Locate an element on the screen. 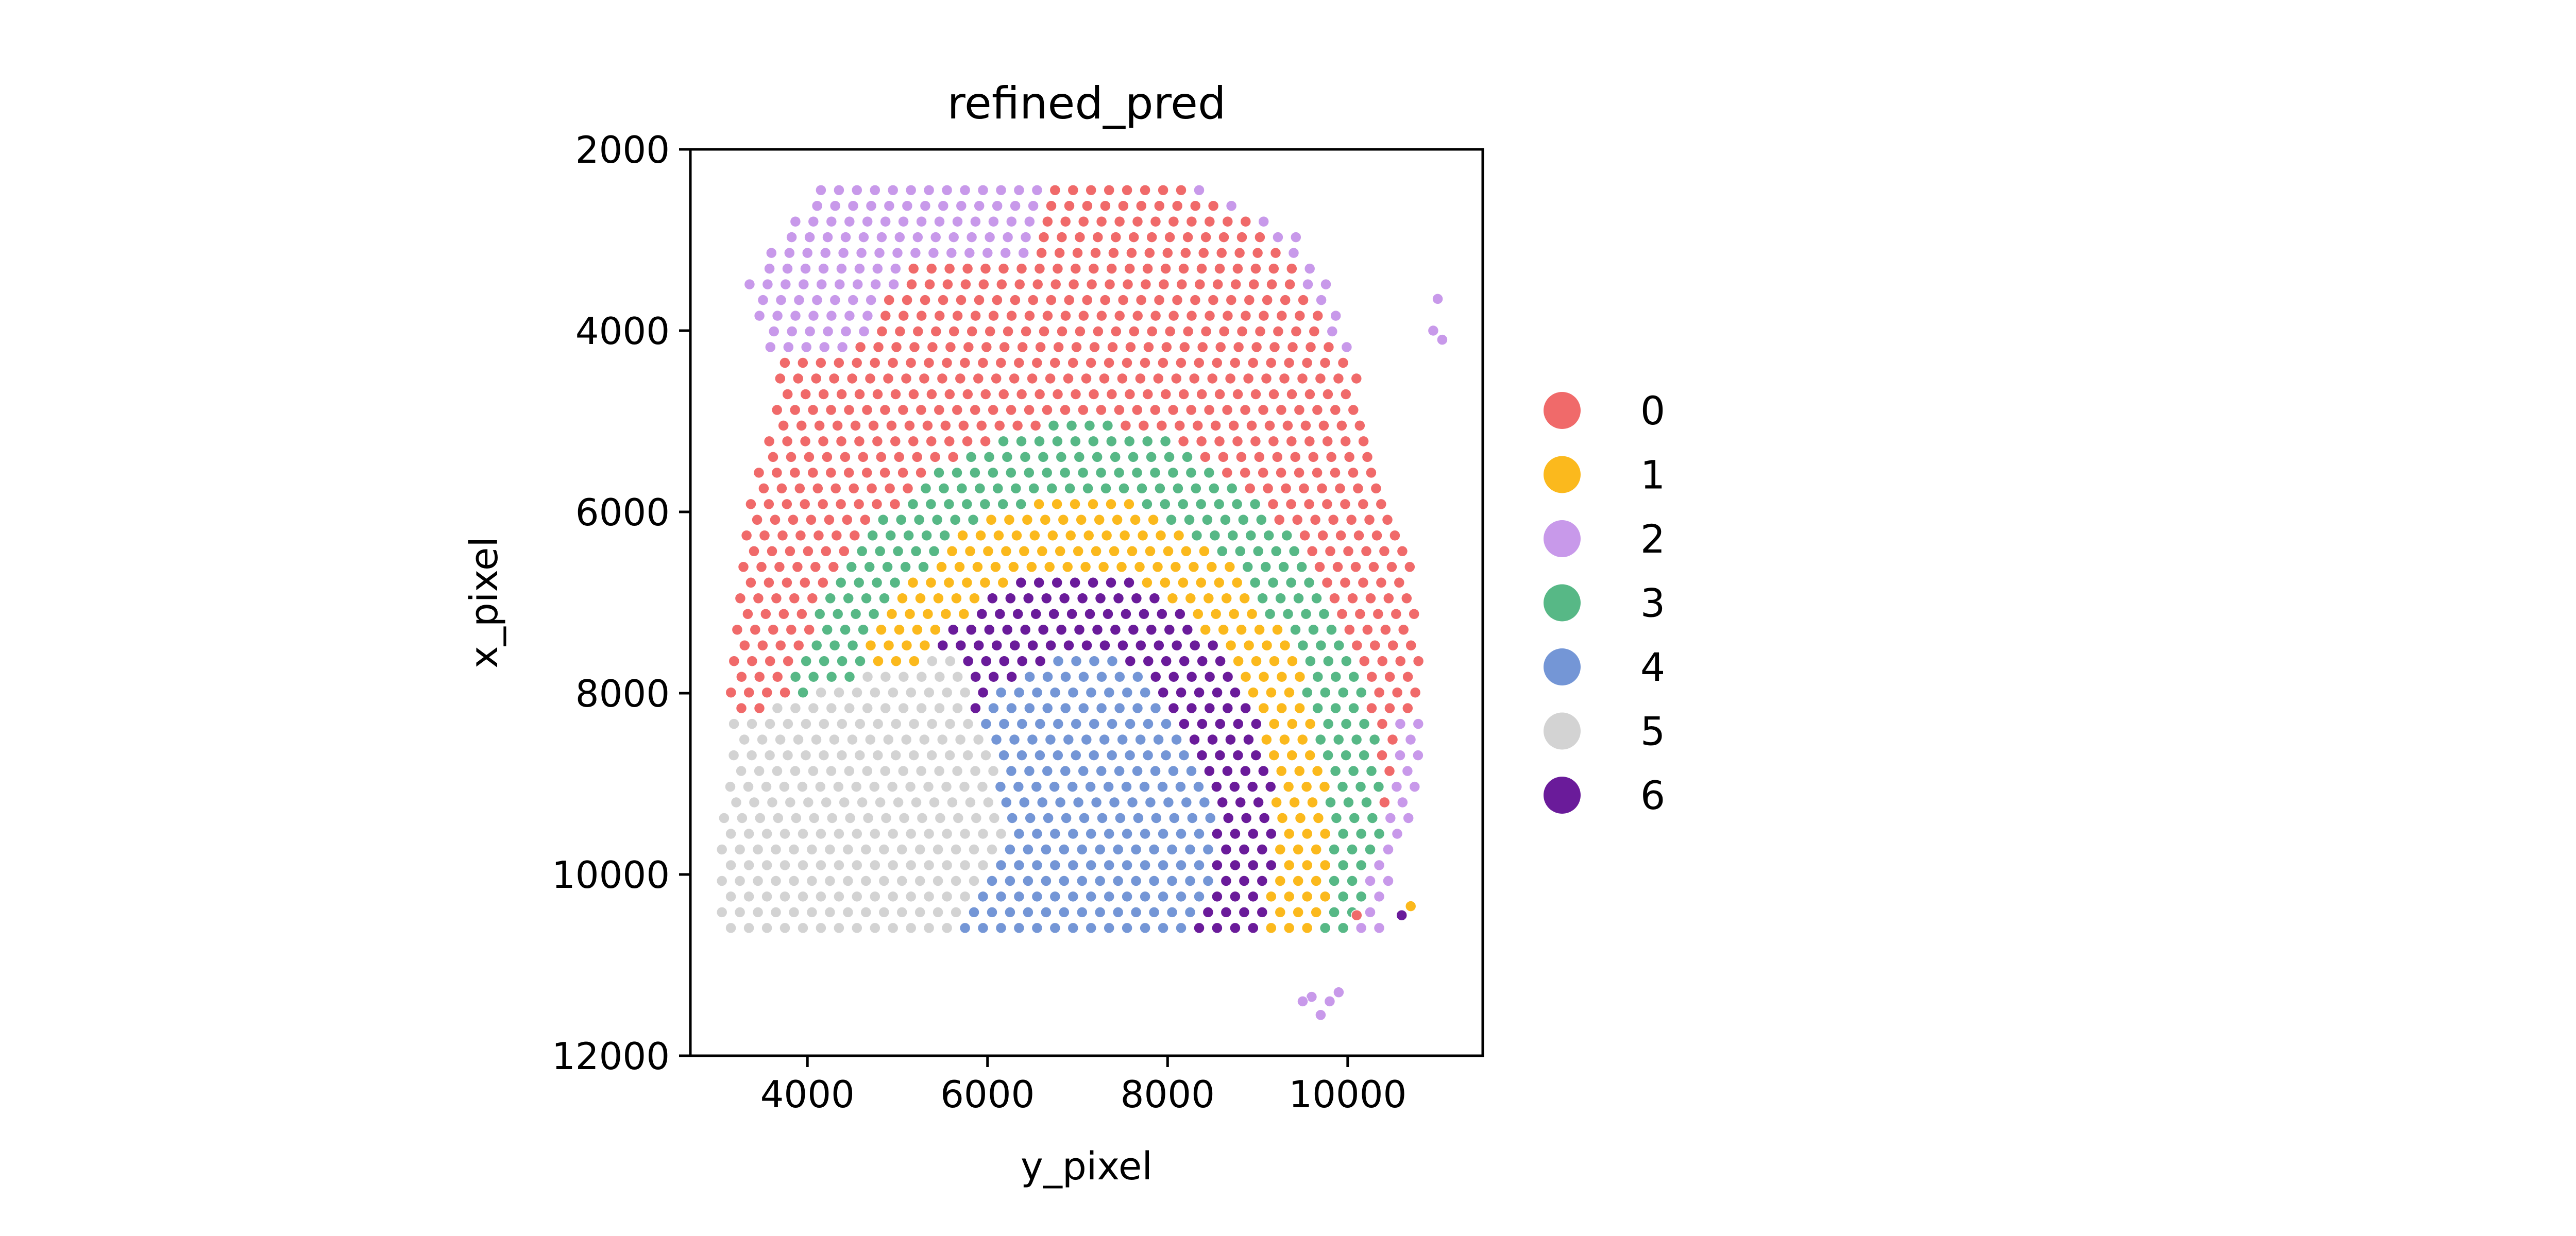 This screenshot has width=2576, height=1236. legend-label-1: 1 is located at coordinates (1652, 475).